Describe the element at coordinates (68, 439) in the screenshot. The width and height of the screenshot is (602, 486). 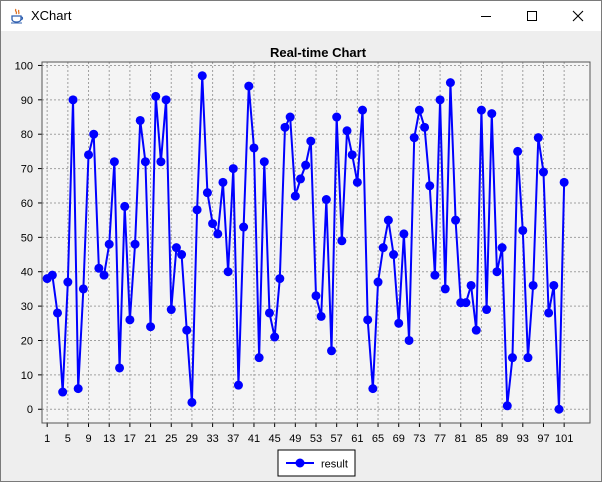
I see `x-tick-label: 5` at that location.